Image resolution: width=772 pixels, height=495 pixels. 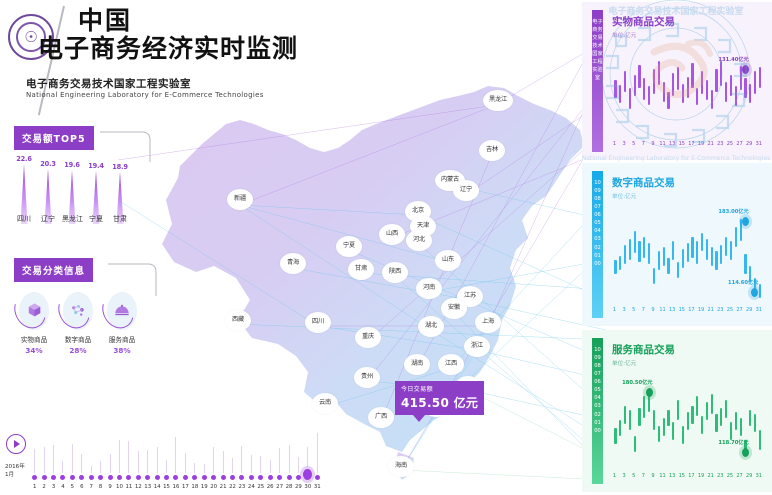 What do you see at coordinates (653, 310) in the screenshot?
I see `panel-xtick: 9` at bounding box center [653, 310].